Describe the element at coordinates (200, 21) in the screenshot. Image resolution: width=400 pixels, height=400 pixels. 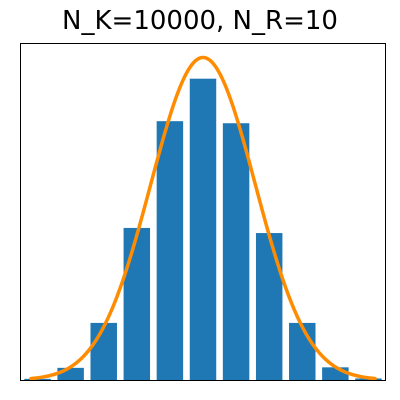
I see `chart-title: N_K=10000, N_R=10` at that location.